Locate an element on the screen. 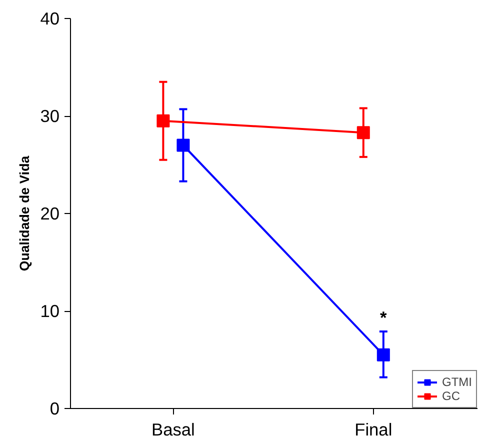 The height and width of the screenshot is (448, 503). legend-label: GC is located at coordinates (451, 396).